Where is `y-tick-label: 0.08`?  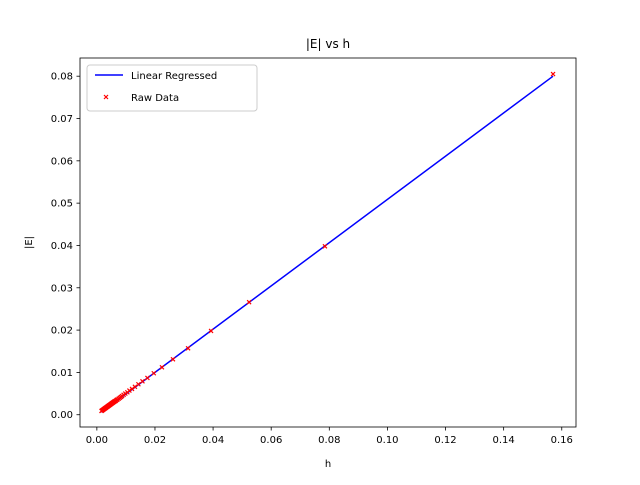 y-tick-label: 0.08 is located at coordinates (62, 77).